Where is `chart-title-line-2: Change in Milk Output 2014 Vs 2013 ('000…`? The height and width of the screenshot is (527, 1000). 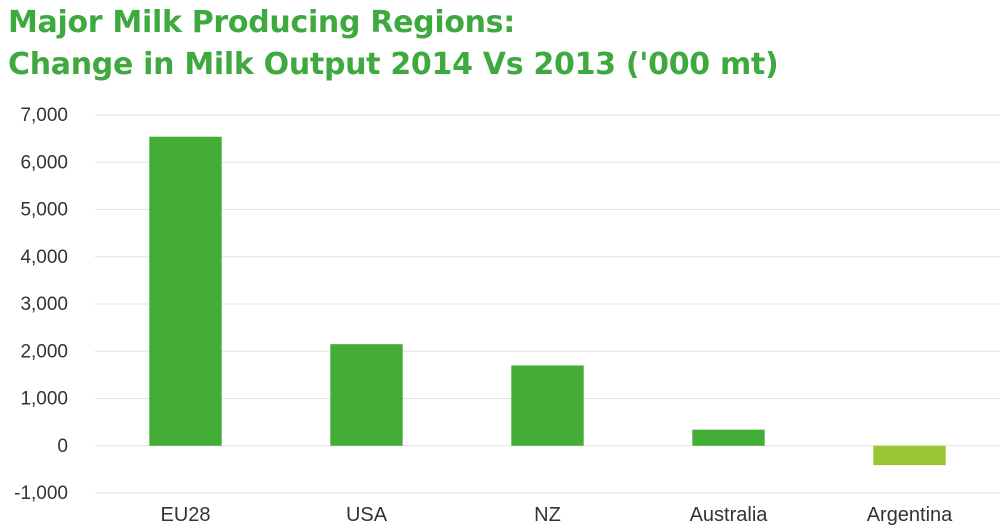 chart-title-line-2: Change in Milk Output 2014 Vs 2013 ('000… is located at coordinates (393, 64).